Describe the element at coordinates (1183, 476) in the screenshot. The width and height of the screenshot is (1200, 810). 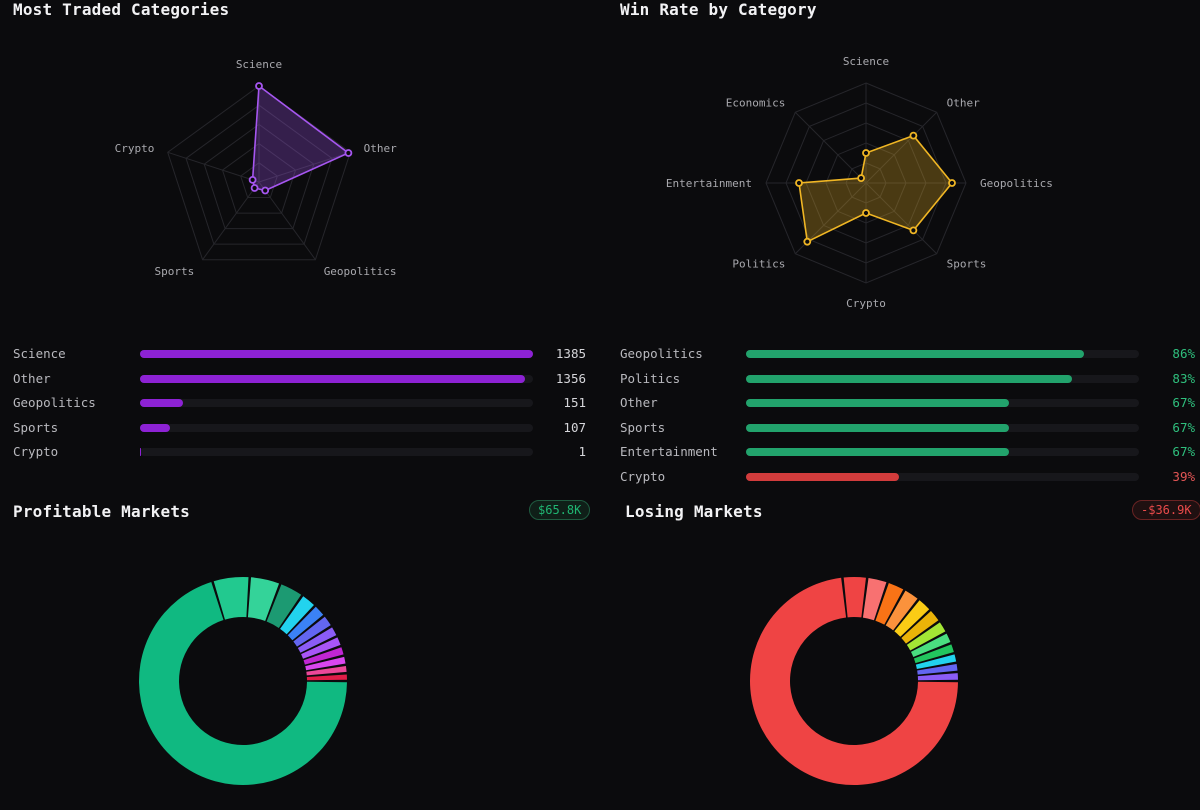
I see `bar-value: 39%` at that location.